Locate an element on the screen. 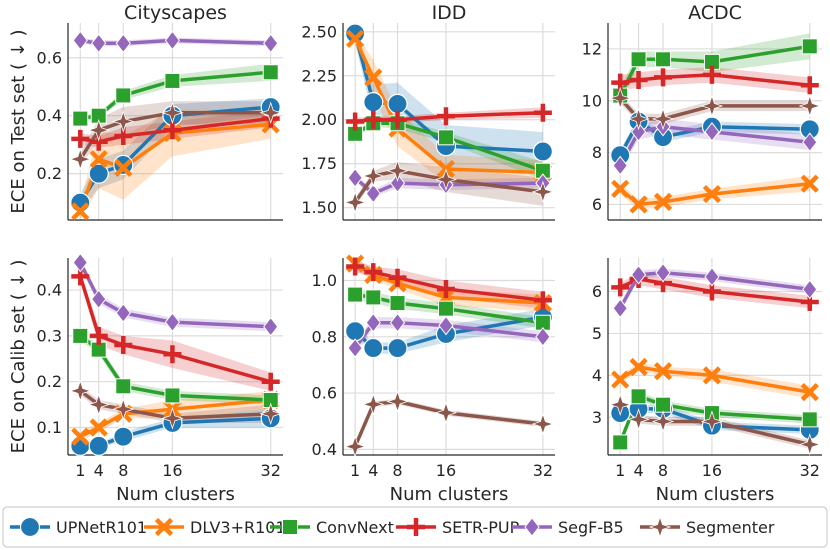 The height and width of the screenshot is (550, 830). y-tick-label: 3 is located at coordinates (597, 417).